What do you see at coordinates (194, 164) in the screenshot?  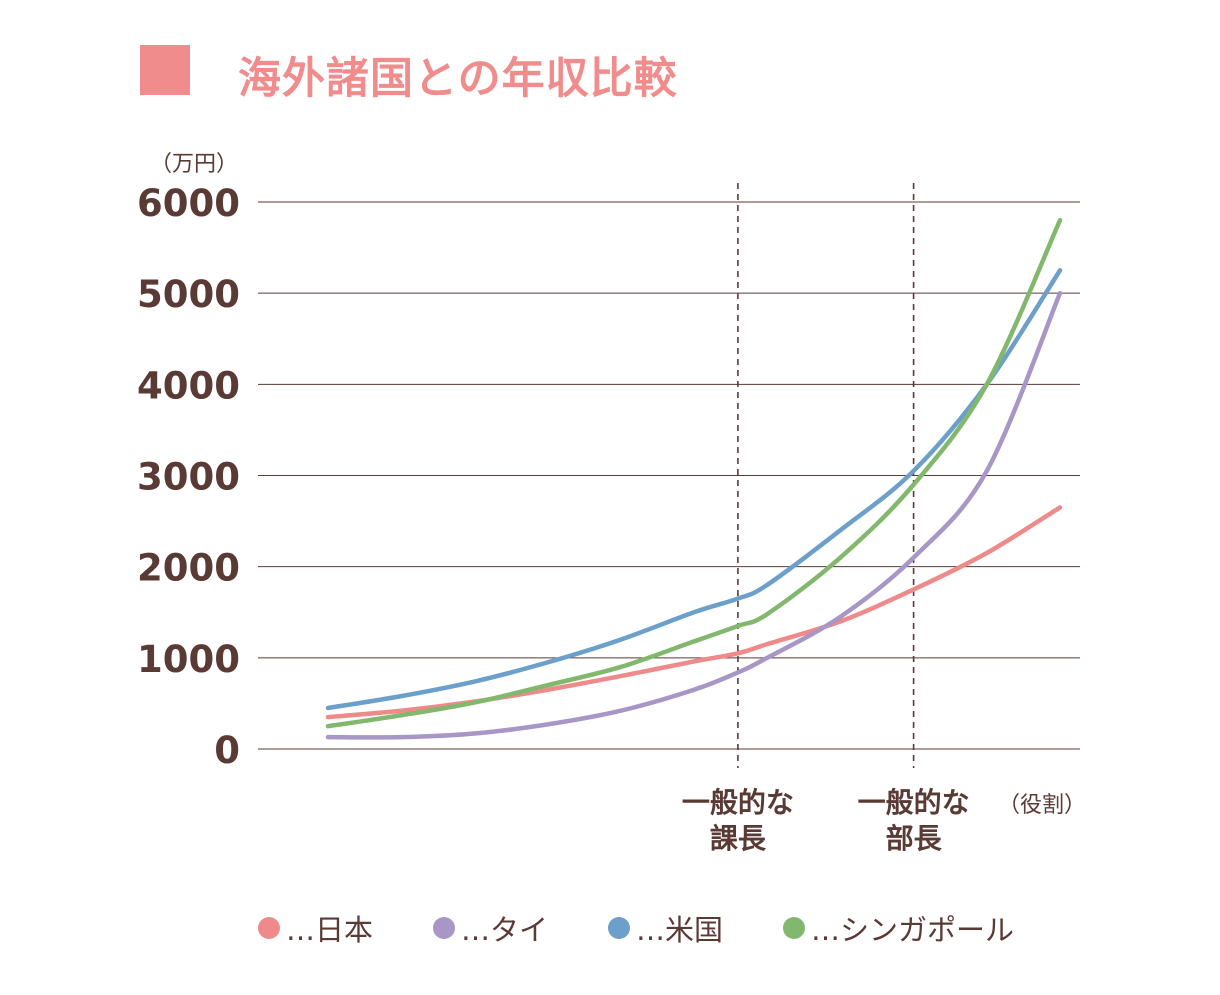 I see `y-axis-unit-label: （万円）` at bounding box center [194, 164].